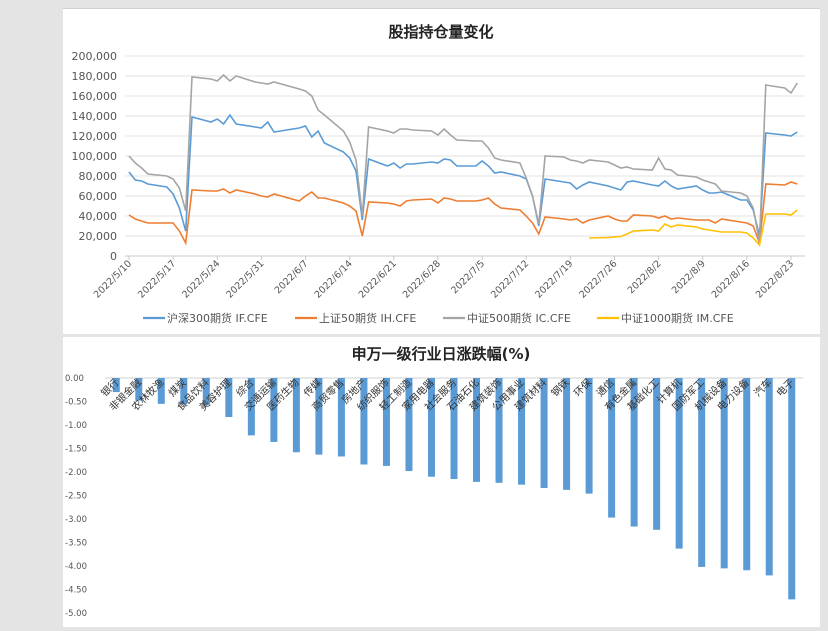  Describe the element at coordinates (731, 279) in the screenshot. I see `x-tick-label: 2022/8/16` at that location.